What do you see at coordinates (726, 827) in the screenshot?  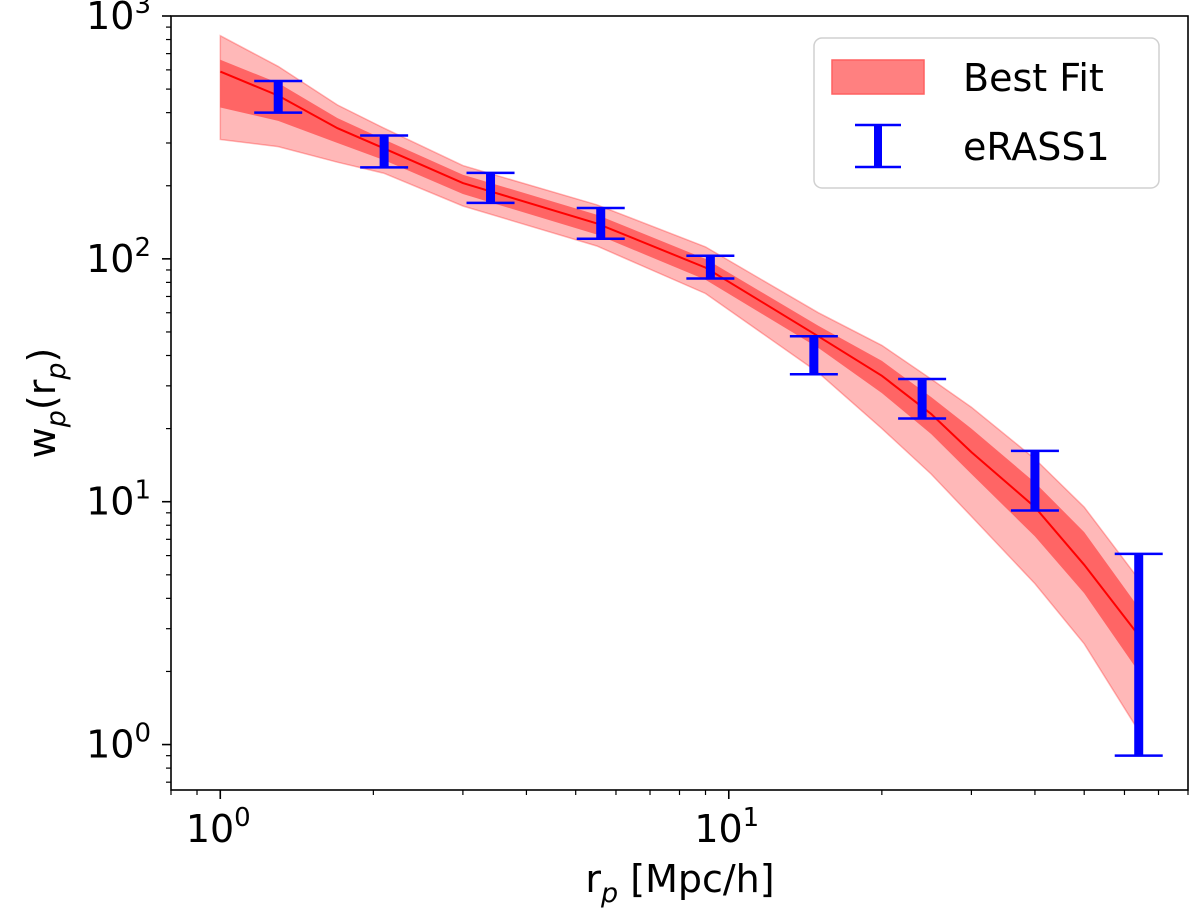 I see `x-tick-label: 101` at bounding box center [726, 827].